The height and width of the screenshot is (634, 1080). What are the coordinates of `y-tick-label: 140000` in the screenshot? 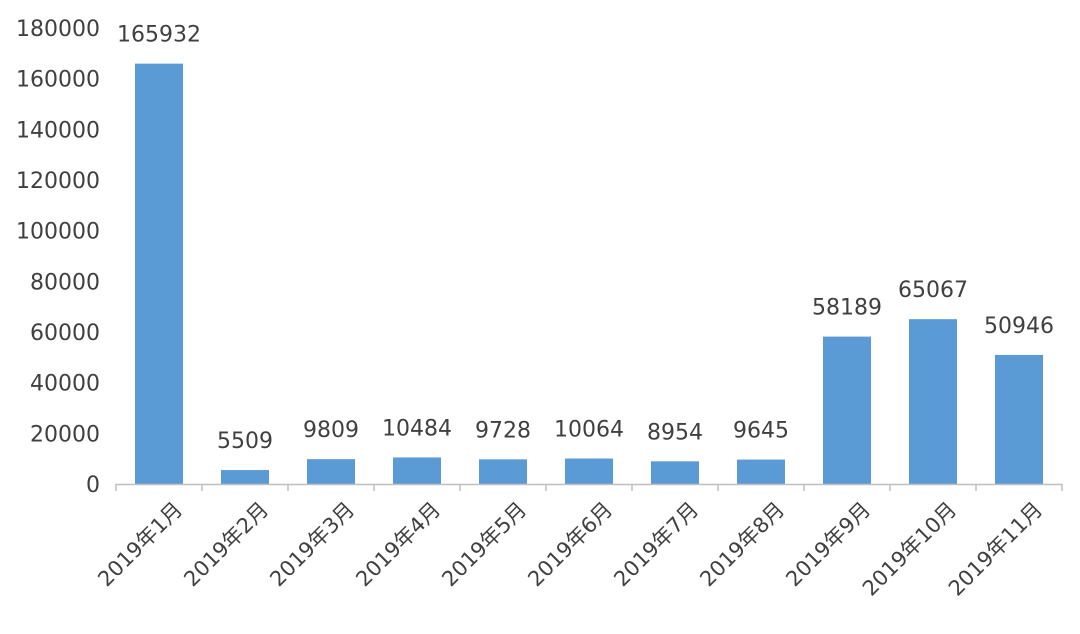 It's located at (58, 130).